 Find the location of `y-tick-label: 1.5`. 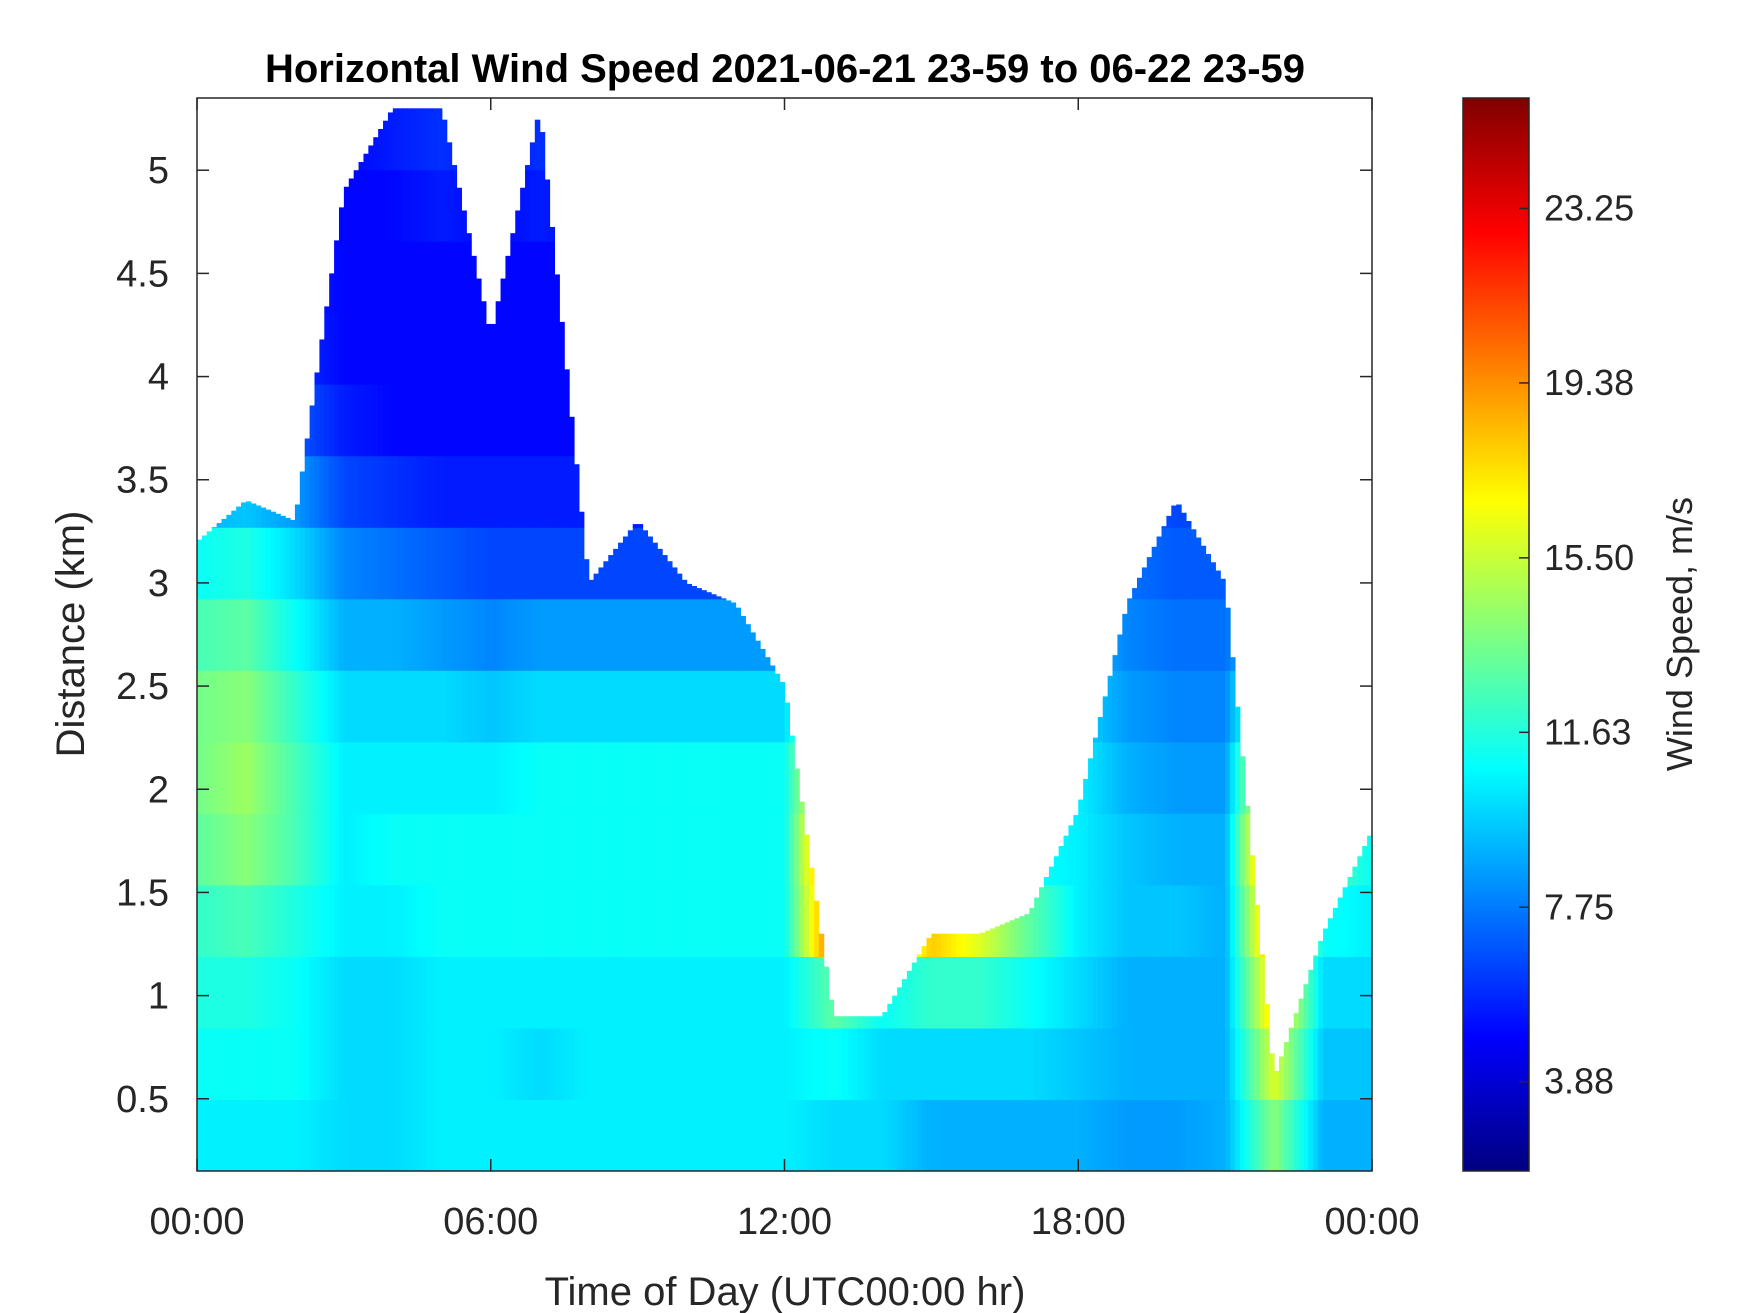

y-tick-label: 1.5 is located at coordinates (142, 893).